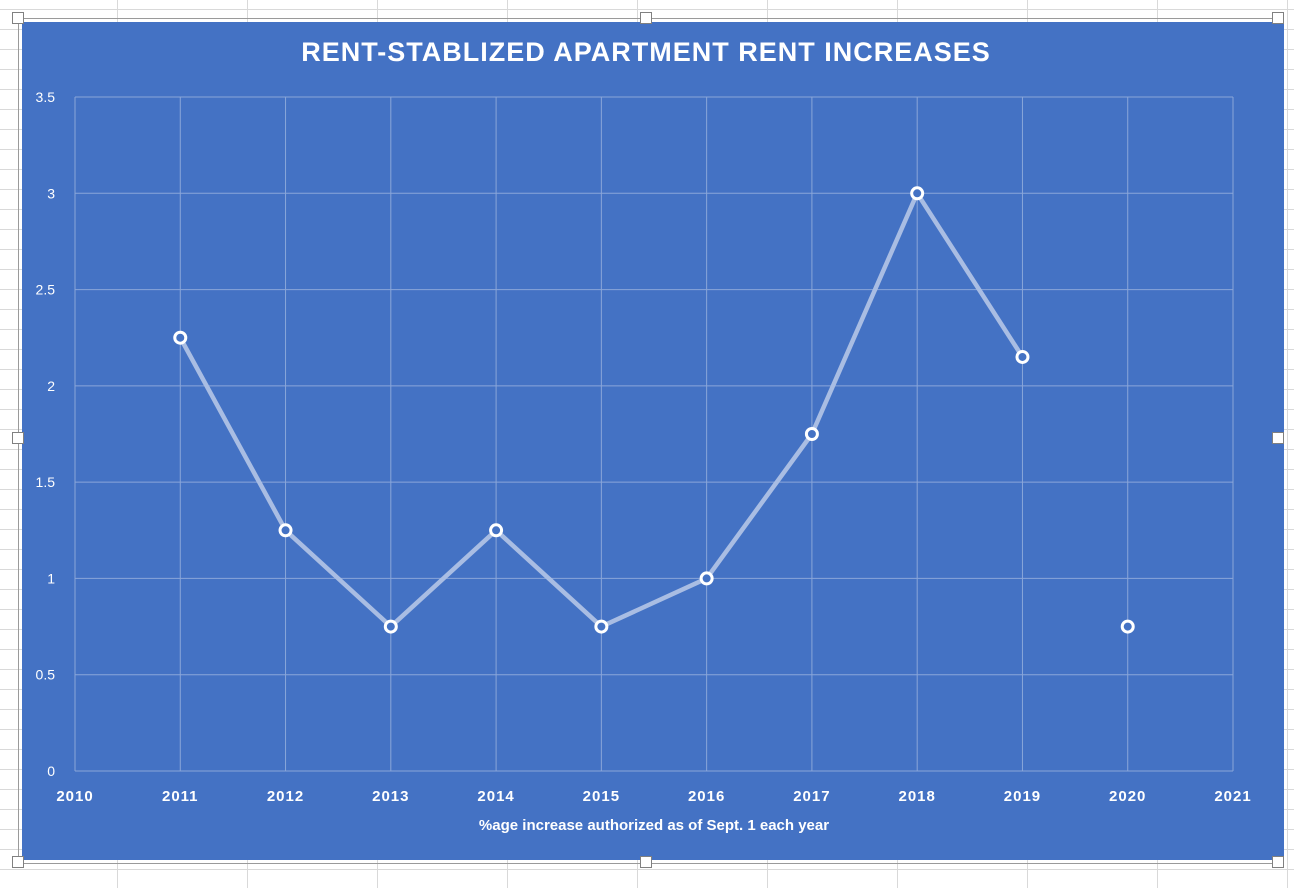  I want to click on resize-handle-top-right, so click(1278, 18).